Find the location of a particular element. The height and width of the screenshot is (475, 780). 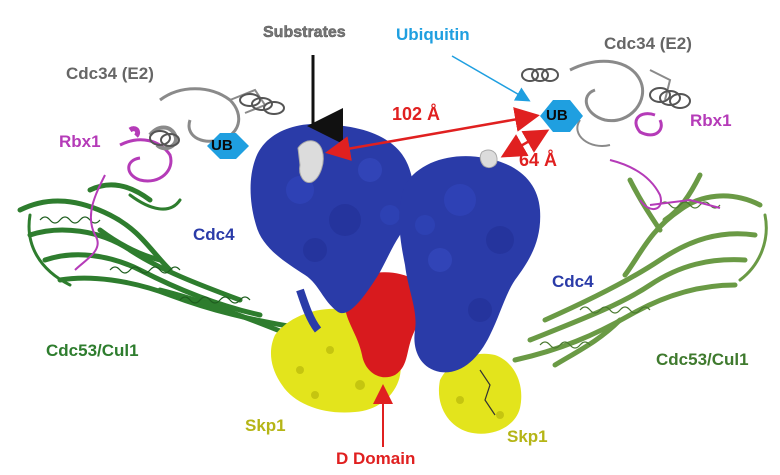

cdc34-left-helix is located at coordinates (217, 120).